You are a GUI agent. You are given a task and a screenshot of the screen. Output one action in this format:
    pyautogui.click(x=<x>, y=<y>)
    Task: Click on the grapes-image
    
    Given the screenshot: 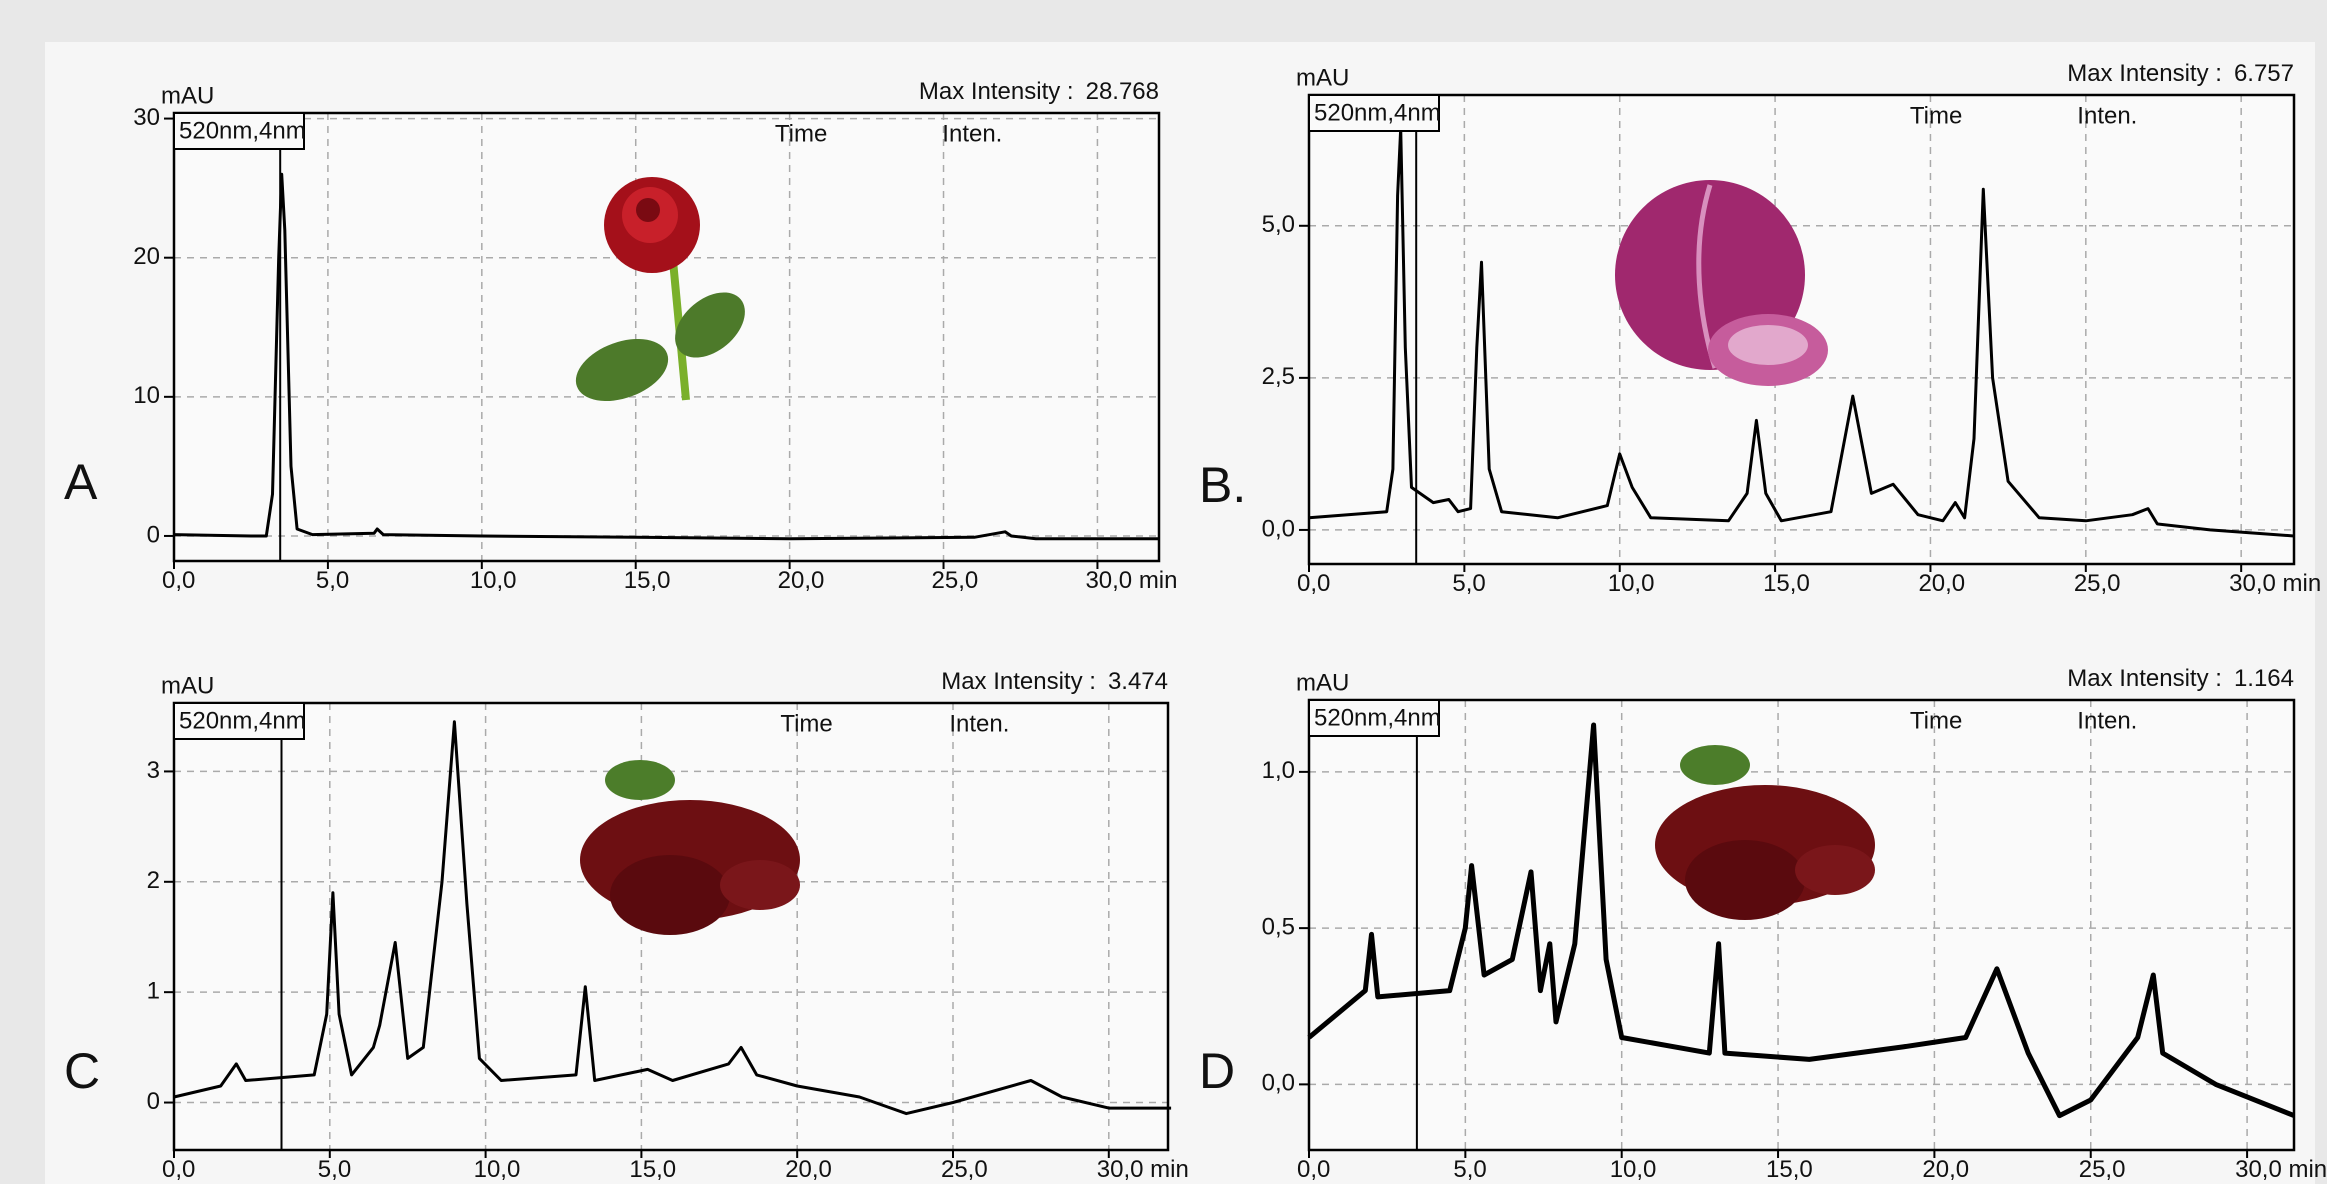 What is the action you would take?
    pyautogui.click(x=1227, y=840)
    